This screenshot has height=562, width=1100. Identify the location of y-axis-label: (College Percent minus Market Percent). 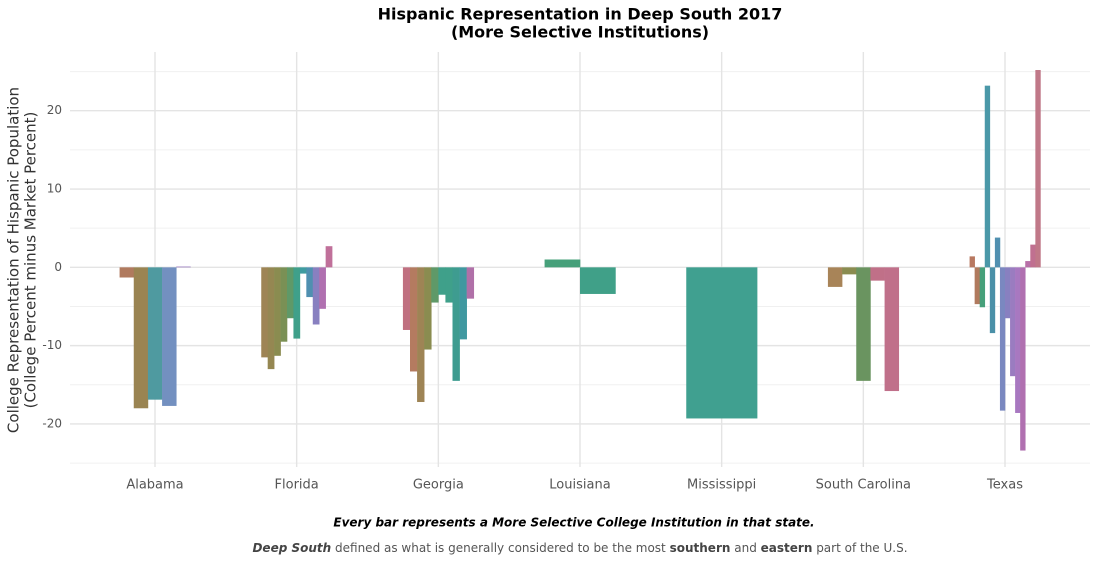
(31, 260).